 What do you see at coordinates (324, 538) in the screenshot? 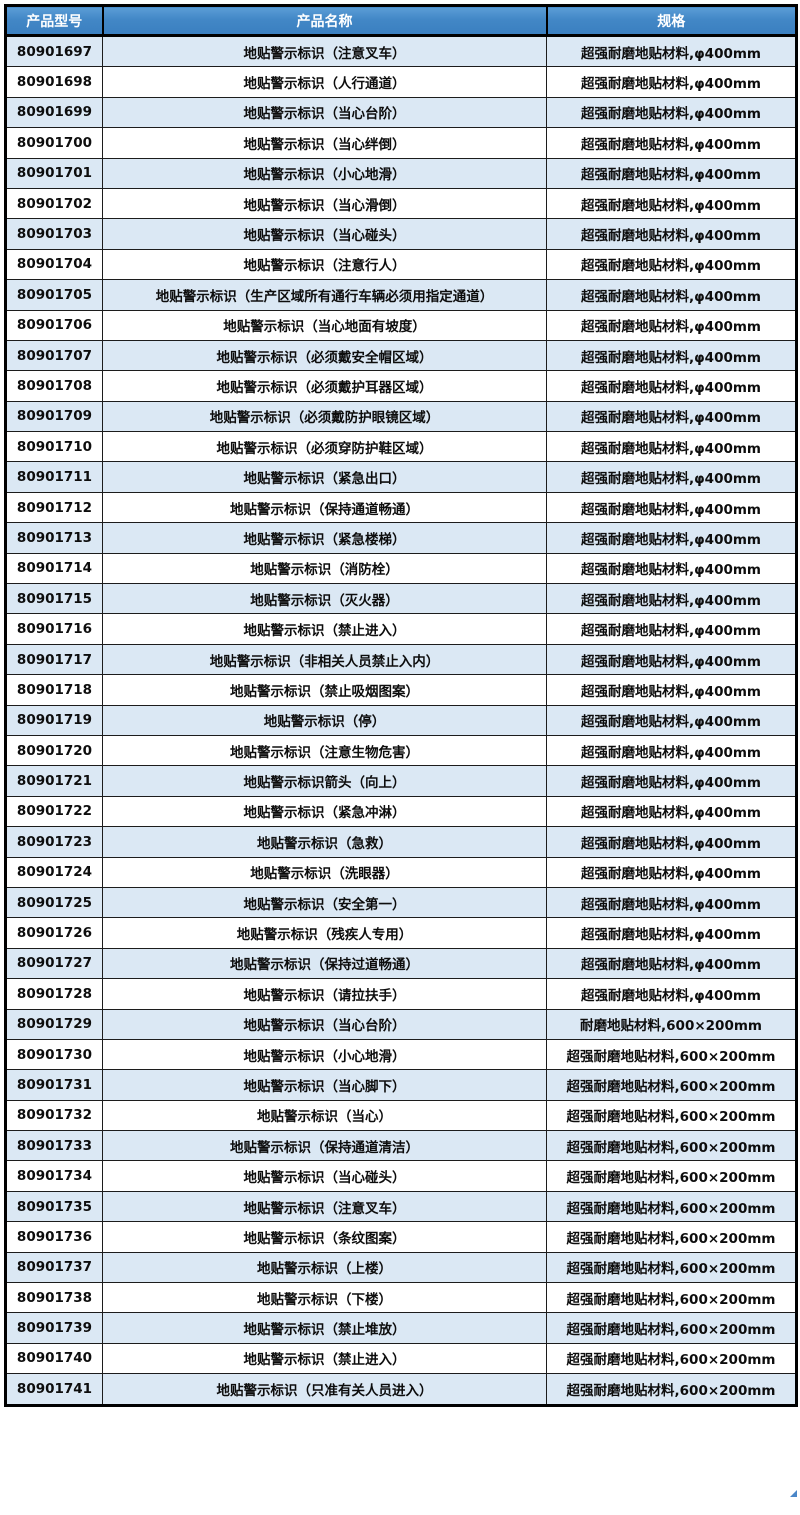
I see `name-cell: 地贴警示标识（紧急楼梯）` at bounding box center [324, 538].